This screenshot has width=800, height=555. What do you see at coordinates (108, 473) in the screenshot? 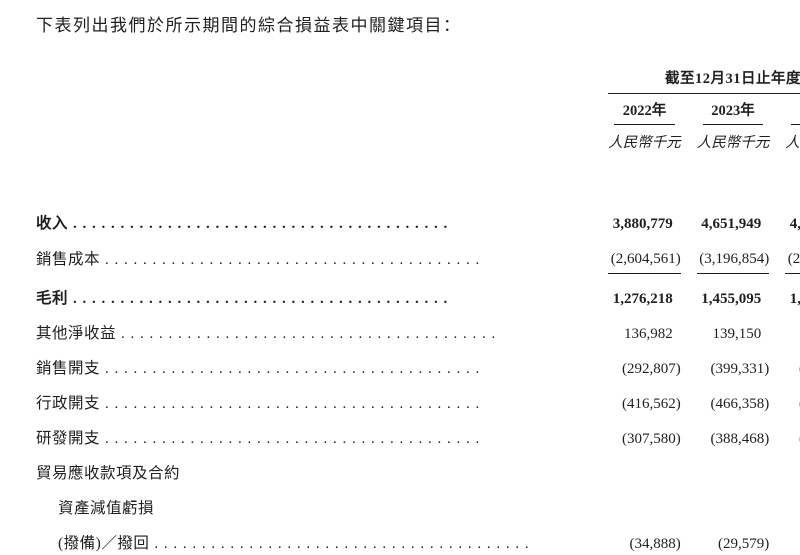
I see `row-label: 貿易應收款項及合約` at bounding box center [108, 473].